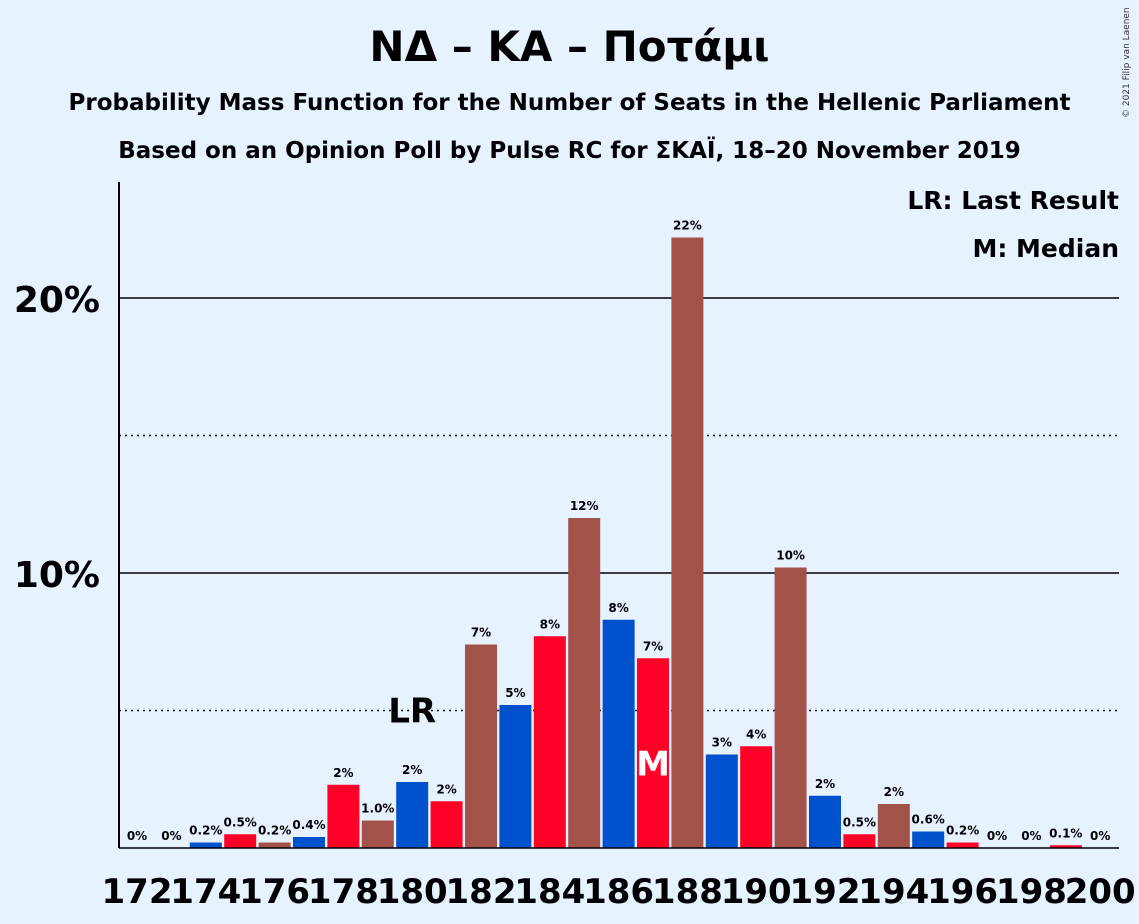 The image size is (1139, 924). Describe the element at coordinates (57, 300) in the screenshot. I see `y-tick-label-20: 20%` at that location.